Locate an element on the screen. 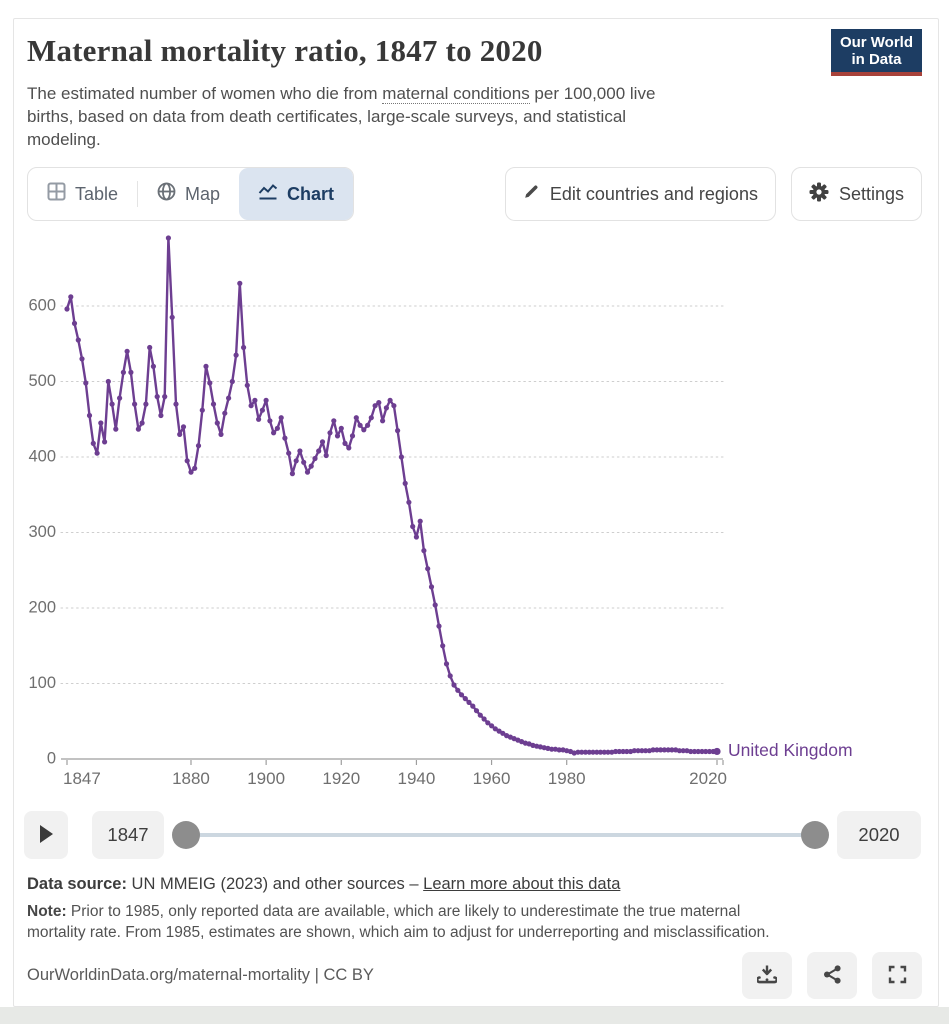 The height and width of the screenshot is (1024, 949). maternal-conditions-link: maternal conditions is located at coordinates (456, 94).